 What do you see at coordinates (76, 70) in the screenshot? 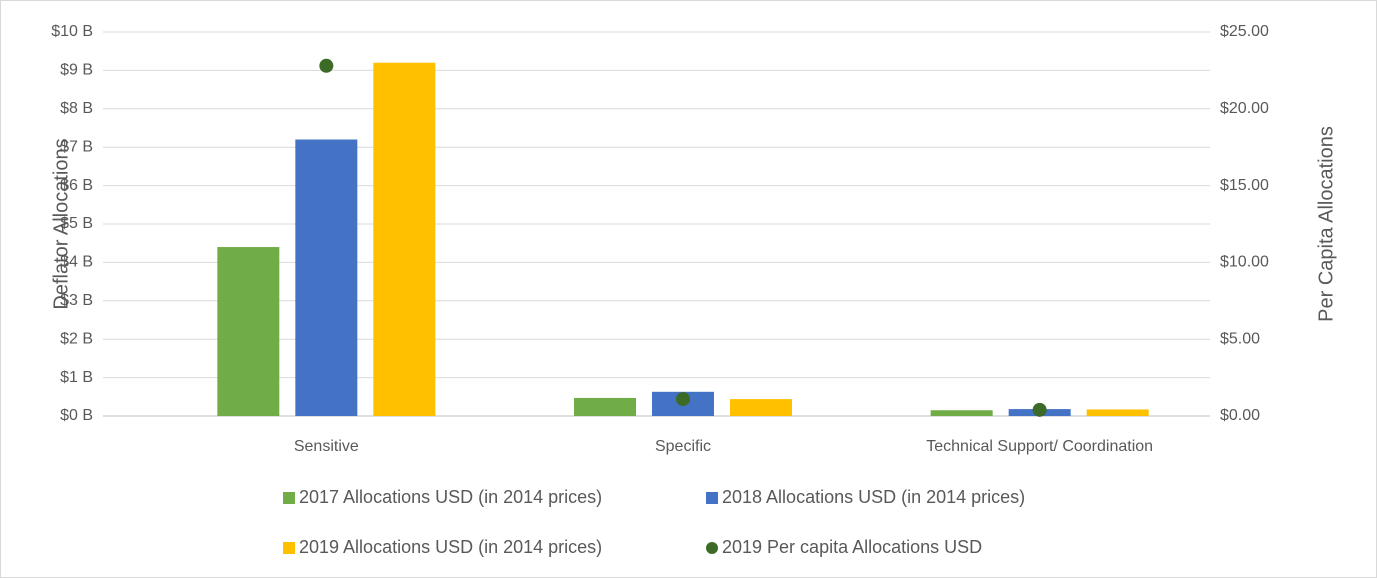
I see `y-tick-label: $9 B` at bounding box center [76, 70].